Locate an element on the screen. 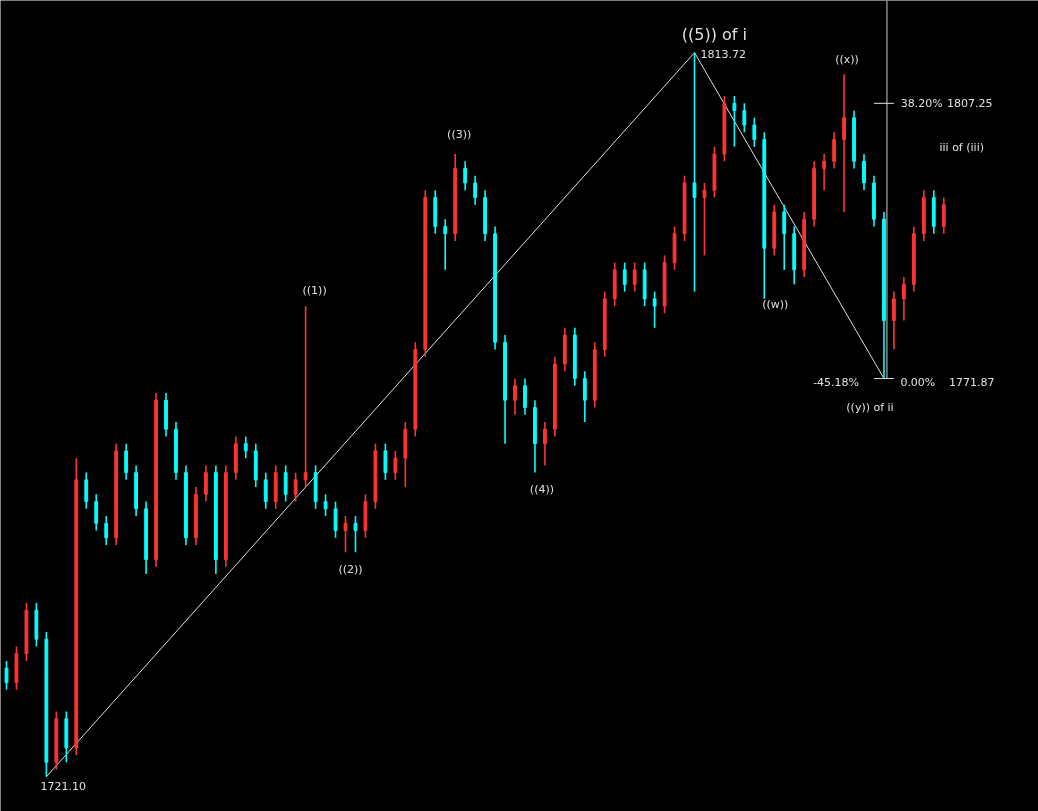 The width and height of the screenshot is (1038, 811). annotation: ((3)) is located at coordinates (459, 134).